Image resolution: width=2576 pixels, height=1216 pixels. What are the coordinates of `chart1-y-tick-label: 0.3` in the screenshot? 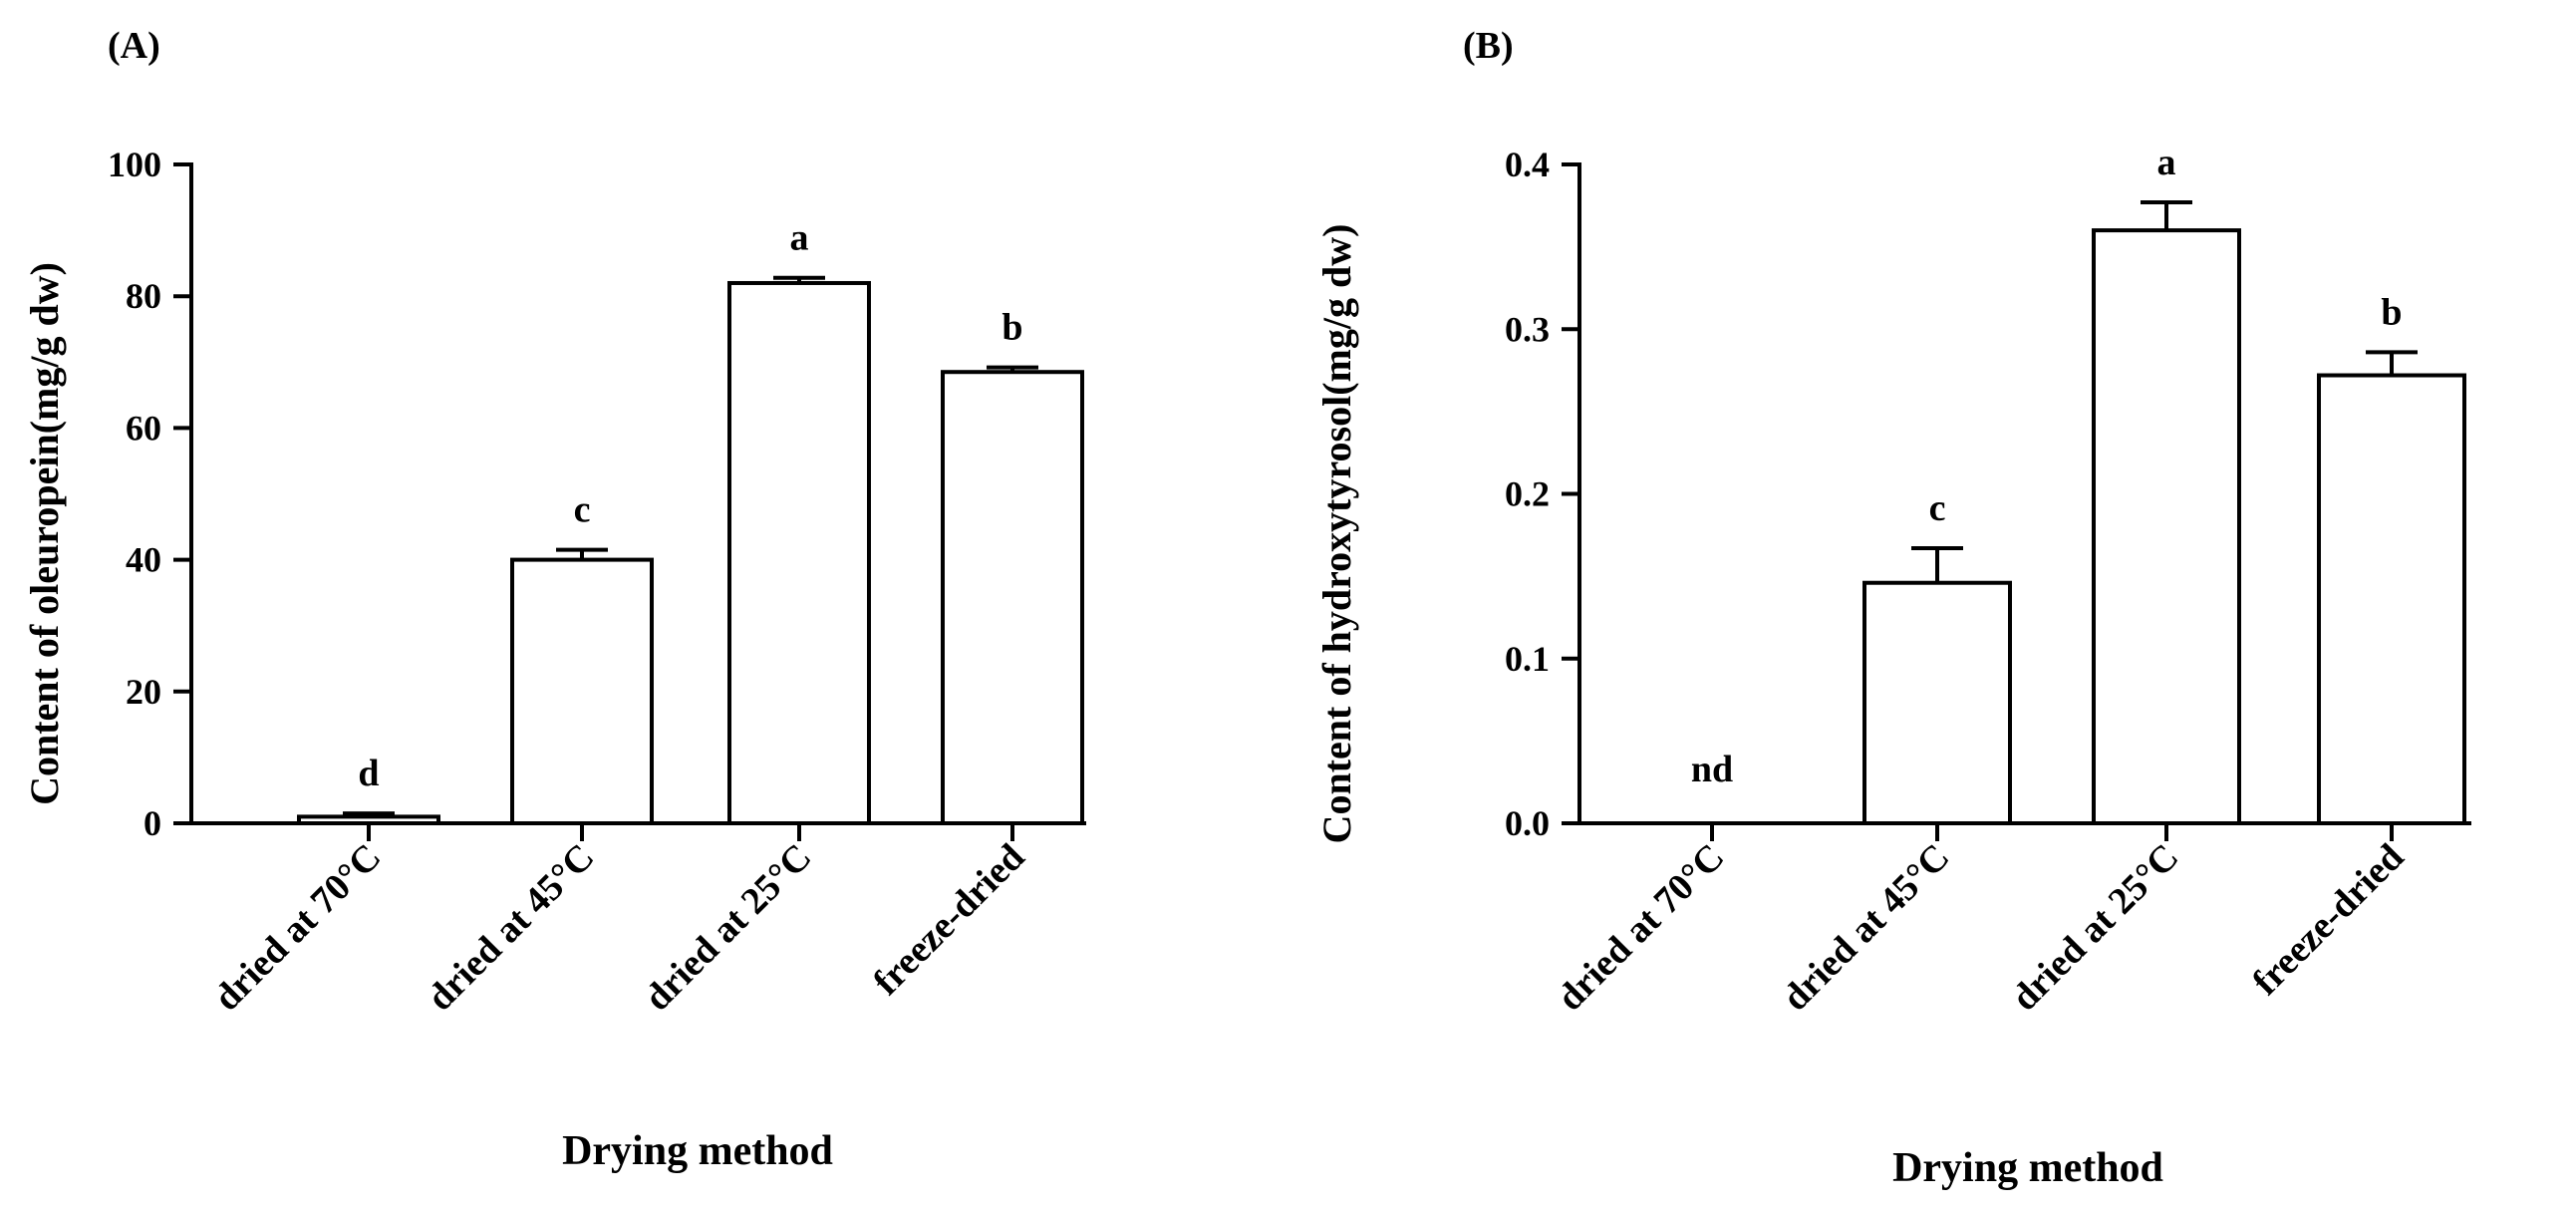 It's located at (1527, 329).